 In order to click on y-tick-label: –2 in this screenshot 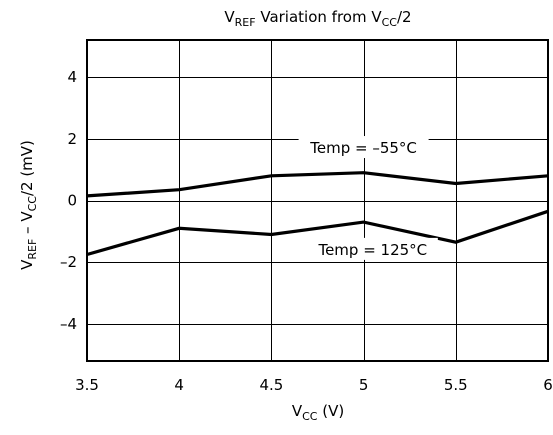, I will do `click(68, 262)`.